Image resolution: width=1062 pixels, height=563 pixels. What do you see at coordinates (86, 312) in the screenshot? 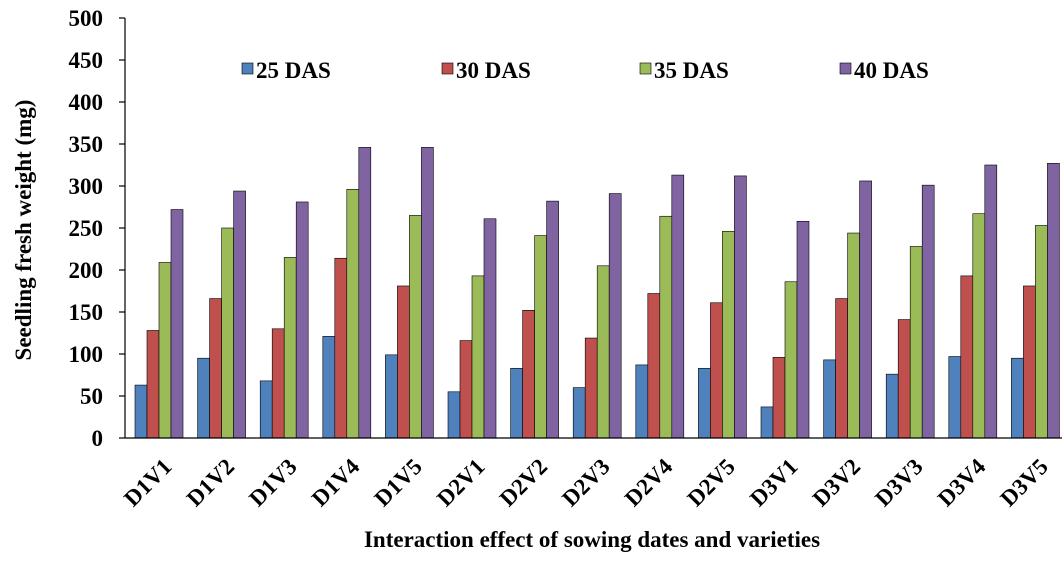
I see `y-tick-label: 150` at bounding box center [86, 312].